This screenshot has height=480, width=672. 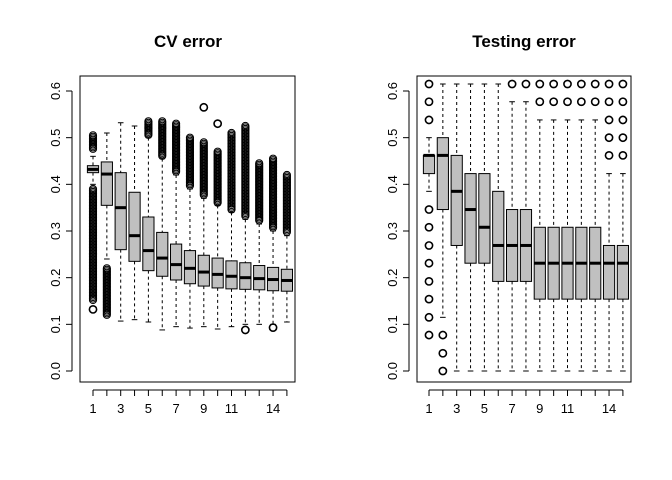 What do you see at coordinates (524, 41) in the screenshot?
I see `chart-title: Testing error` at bounding box center [524, 41].